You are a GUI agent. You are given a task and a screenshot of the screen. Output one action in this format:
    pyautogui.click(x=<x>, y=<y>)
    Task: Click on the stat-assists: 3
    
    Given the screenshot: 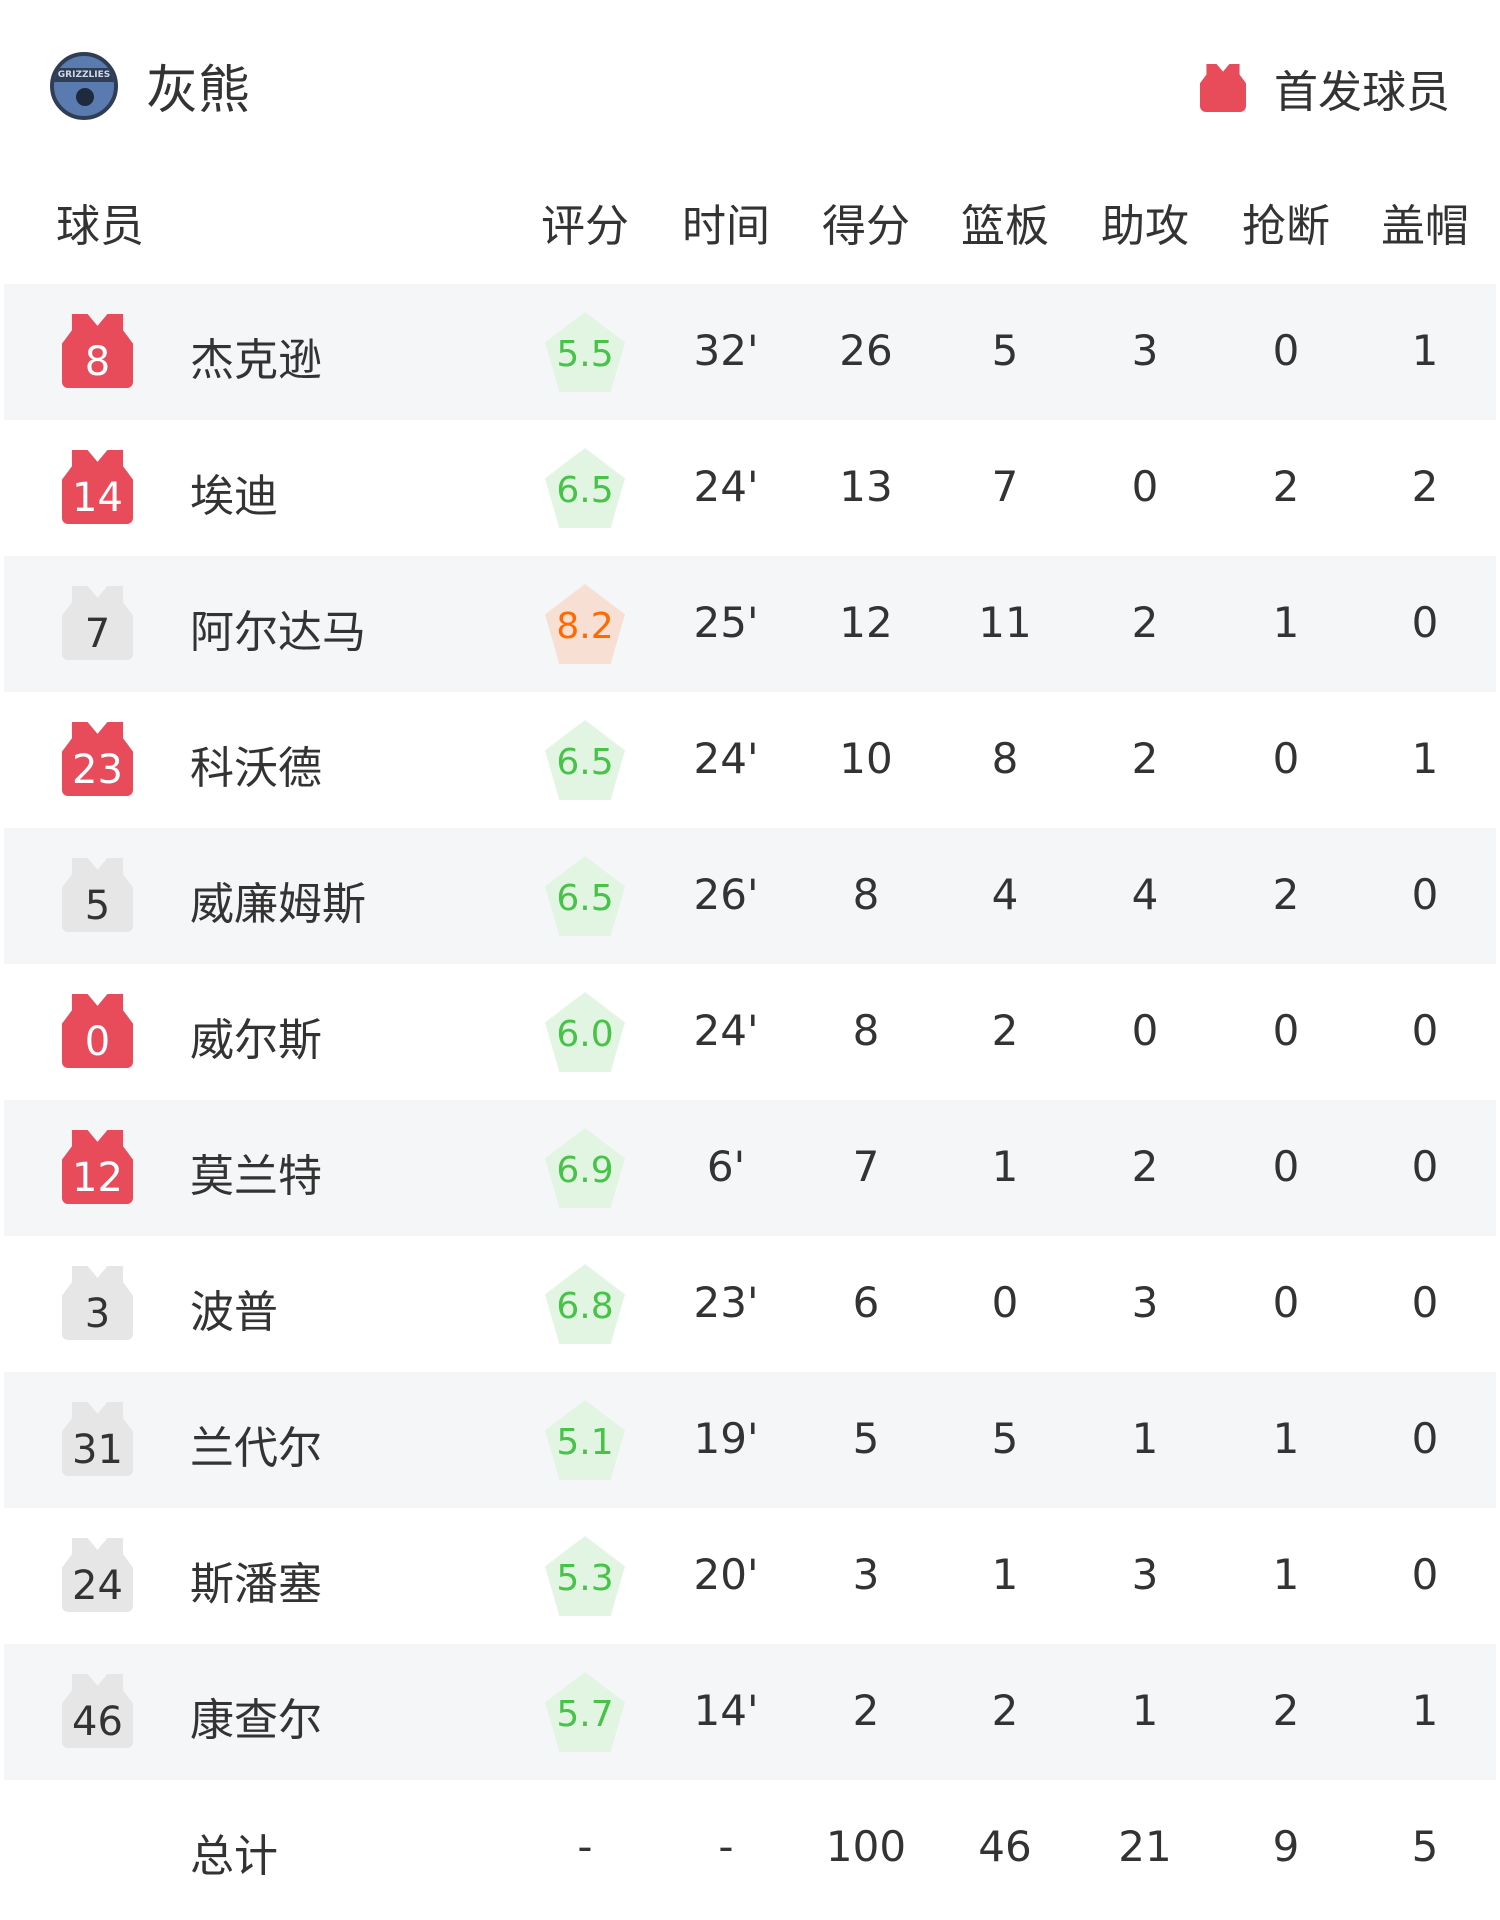 What is the action you would take?
    pyautogui.click(x=1145, y=1302)
    